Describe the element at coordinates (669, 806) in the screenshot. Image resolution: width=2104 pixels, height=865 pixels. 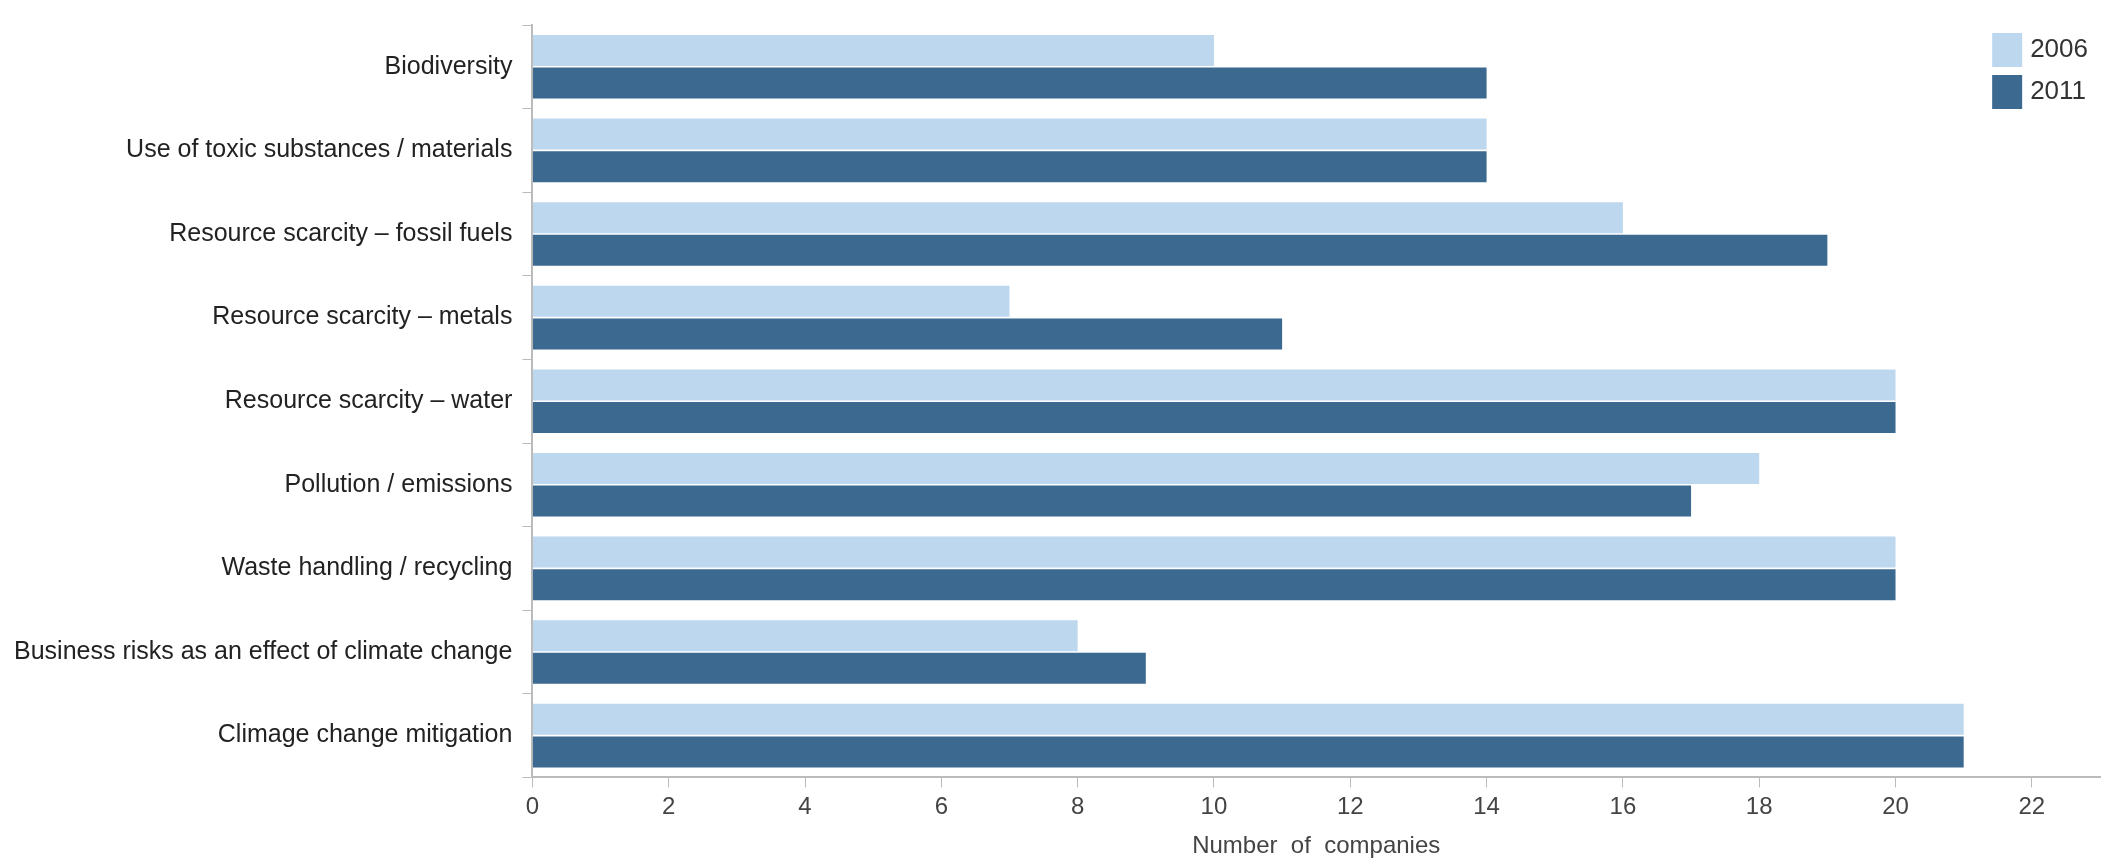
I see `x-tick-label: 2` at that location.